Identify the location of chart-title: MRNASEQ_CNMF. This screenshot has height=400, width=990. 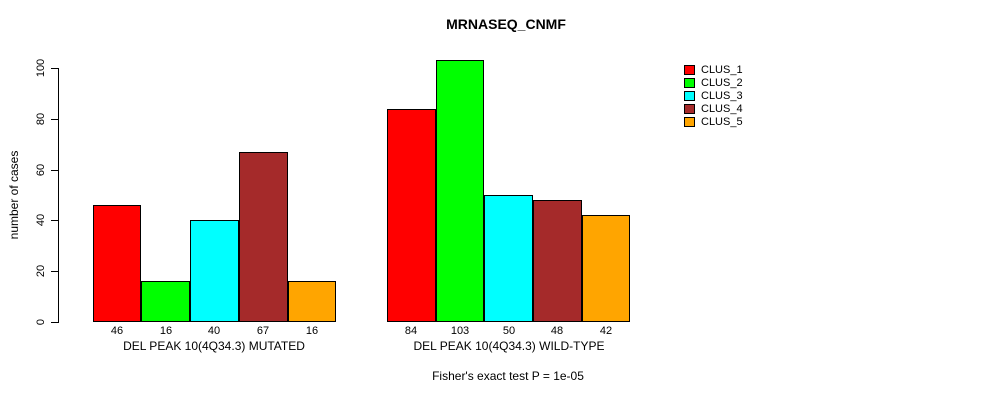
(506, 24).